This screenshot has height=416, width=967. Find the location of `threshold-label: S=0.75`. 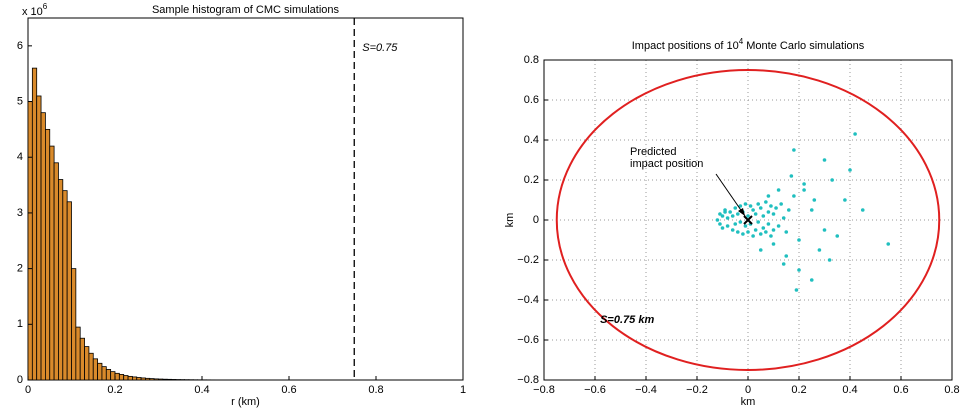

threshold-label: S=0.75 is located at coordinates (380, 48).